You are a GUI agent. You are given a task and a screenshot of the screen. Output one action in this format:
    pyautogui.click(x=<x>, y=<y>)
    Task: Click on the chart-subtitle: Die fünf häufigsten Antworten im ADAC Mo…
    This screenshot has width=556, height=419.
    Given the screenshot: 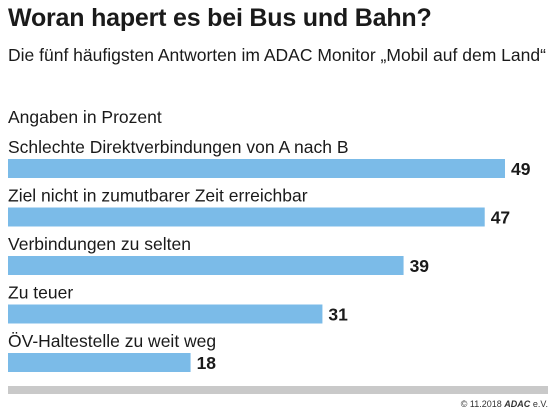 What is the action you would take?
    pyautogui.click(x=277, y=55)
    